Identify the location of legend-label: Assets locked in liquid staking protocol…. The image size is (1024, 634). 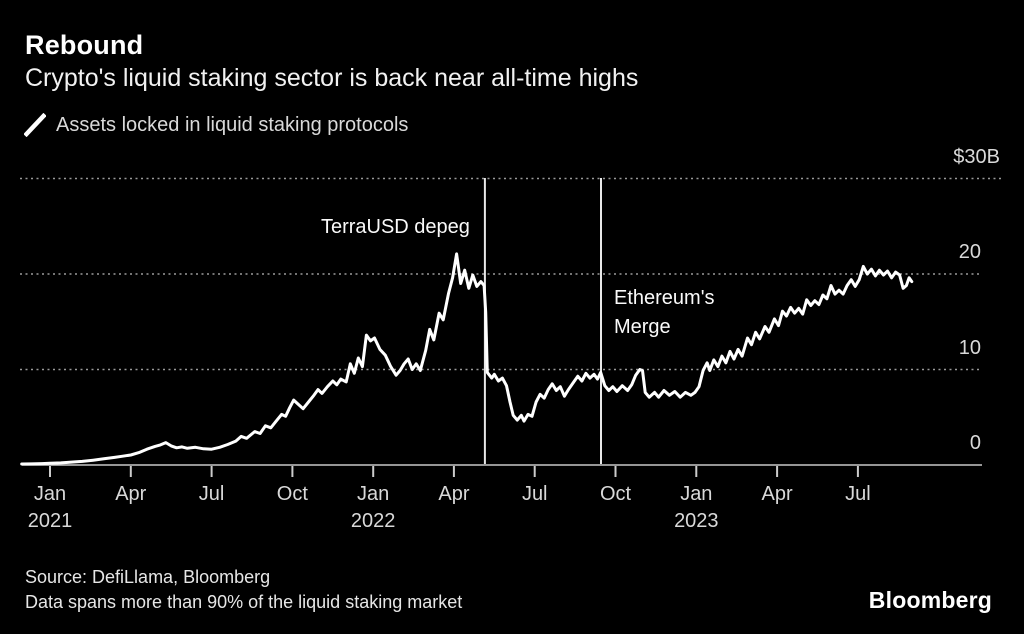
(232, 124).